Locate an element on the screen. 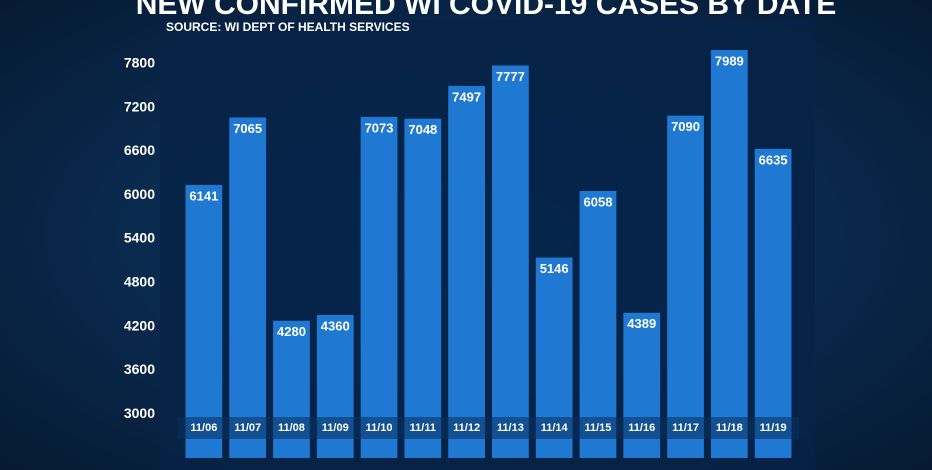  label-strip is located at coordinates (488, 428).